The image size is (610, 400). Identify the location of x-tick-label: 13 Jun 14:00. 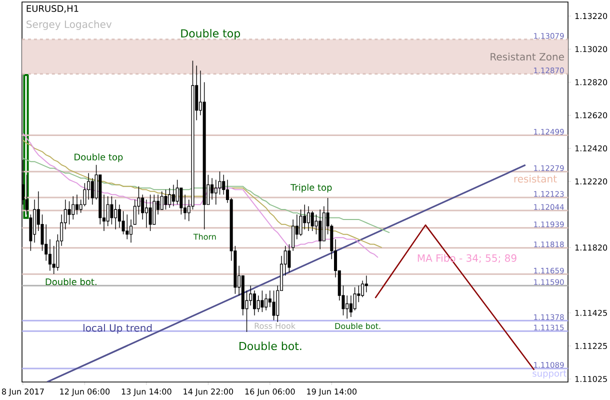
(147, 392).